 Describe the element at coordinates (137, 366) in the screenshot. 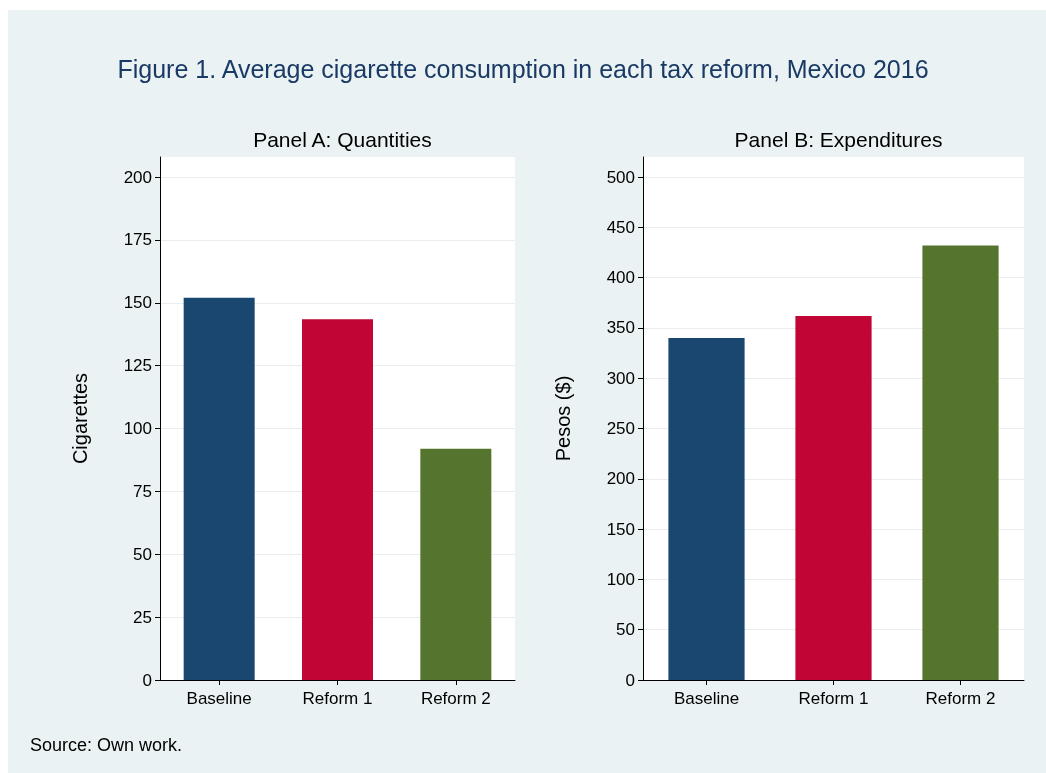

I see `y-tick-label: 125` at that location.